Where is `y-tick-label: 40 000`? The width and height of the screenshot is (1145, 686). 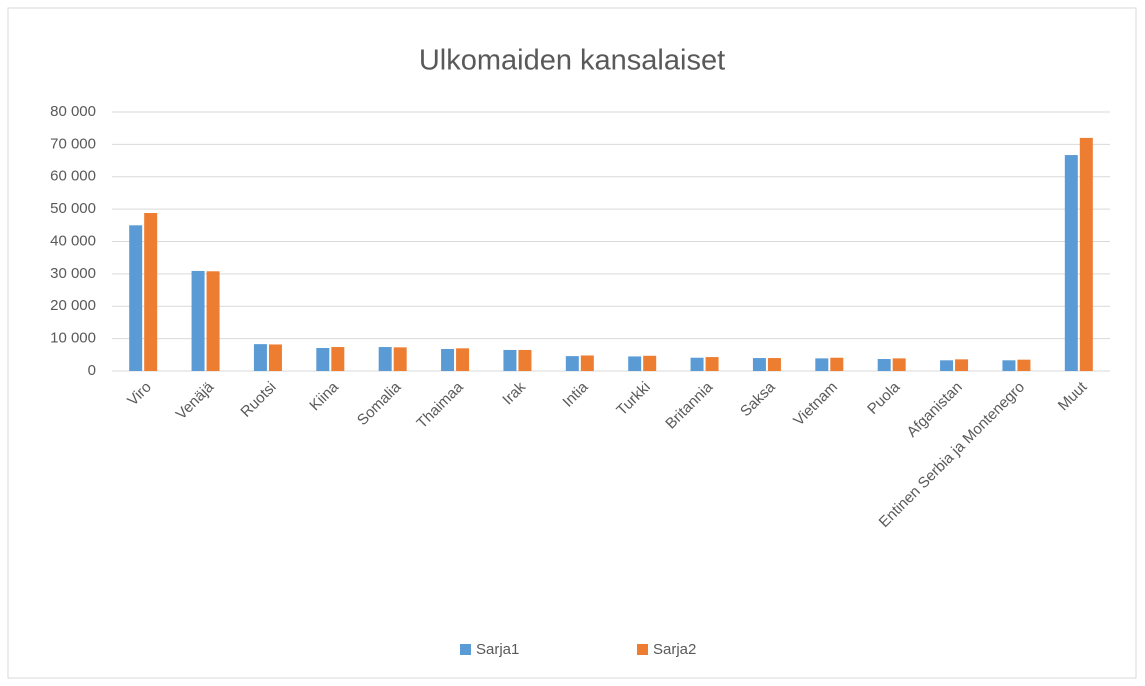 y-tick-label: 40 000 is located at coordinates (73, 240).